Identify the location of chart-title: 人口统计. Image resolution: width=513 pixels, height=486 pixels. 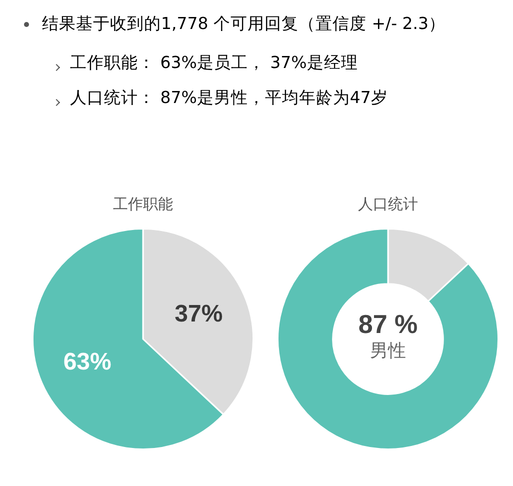
(388, 203).